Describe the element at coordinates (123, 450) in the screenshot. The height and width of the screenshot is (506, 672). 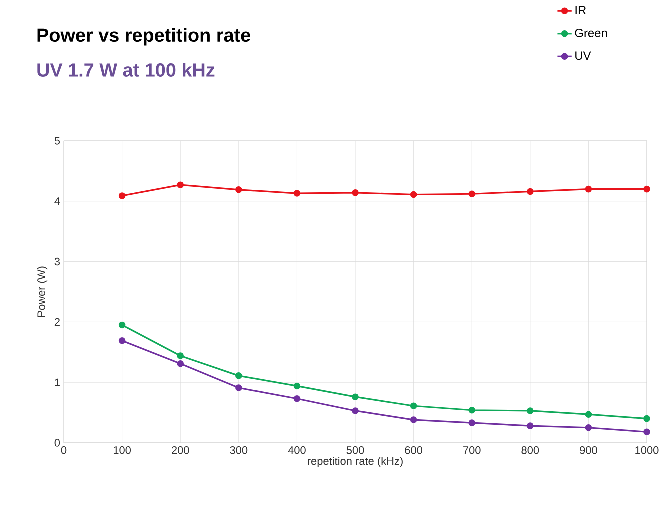
I see `x-tick-label: 100` at that location.